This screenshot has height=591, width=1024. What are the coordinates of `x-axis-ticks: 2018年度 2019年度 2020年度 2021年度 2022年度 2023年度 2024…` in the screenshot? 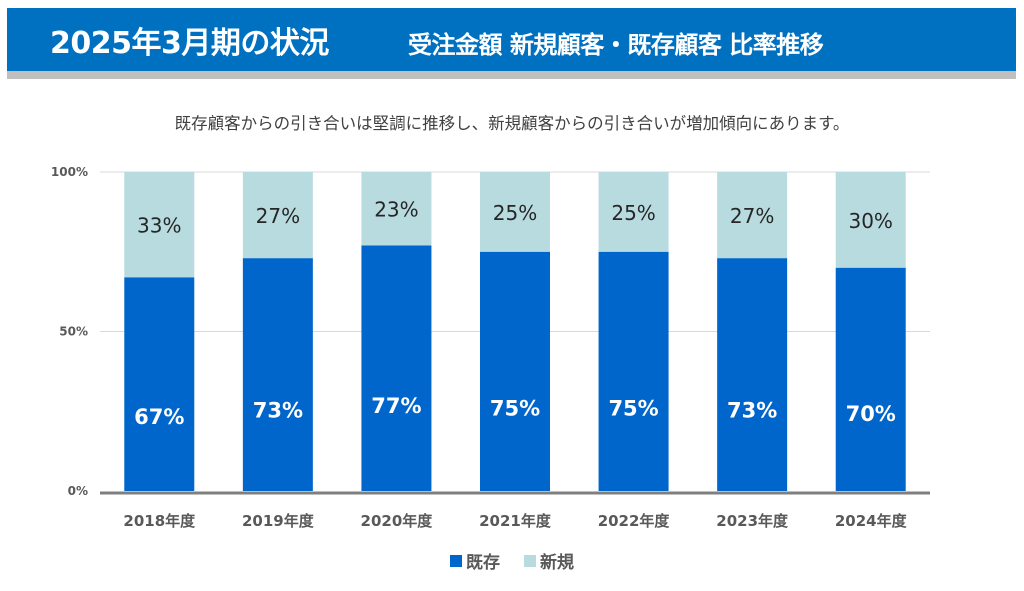 It's located at (515, 510).